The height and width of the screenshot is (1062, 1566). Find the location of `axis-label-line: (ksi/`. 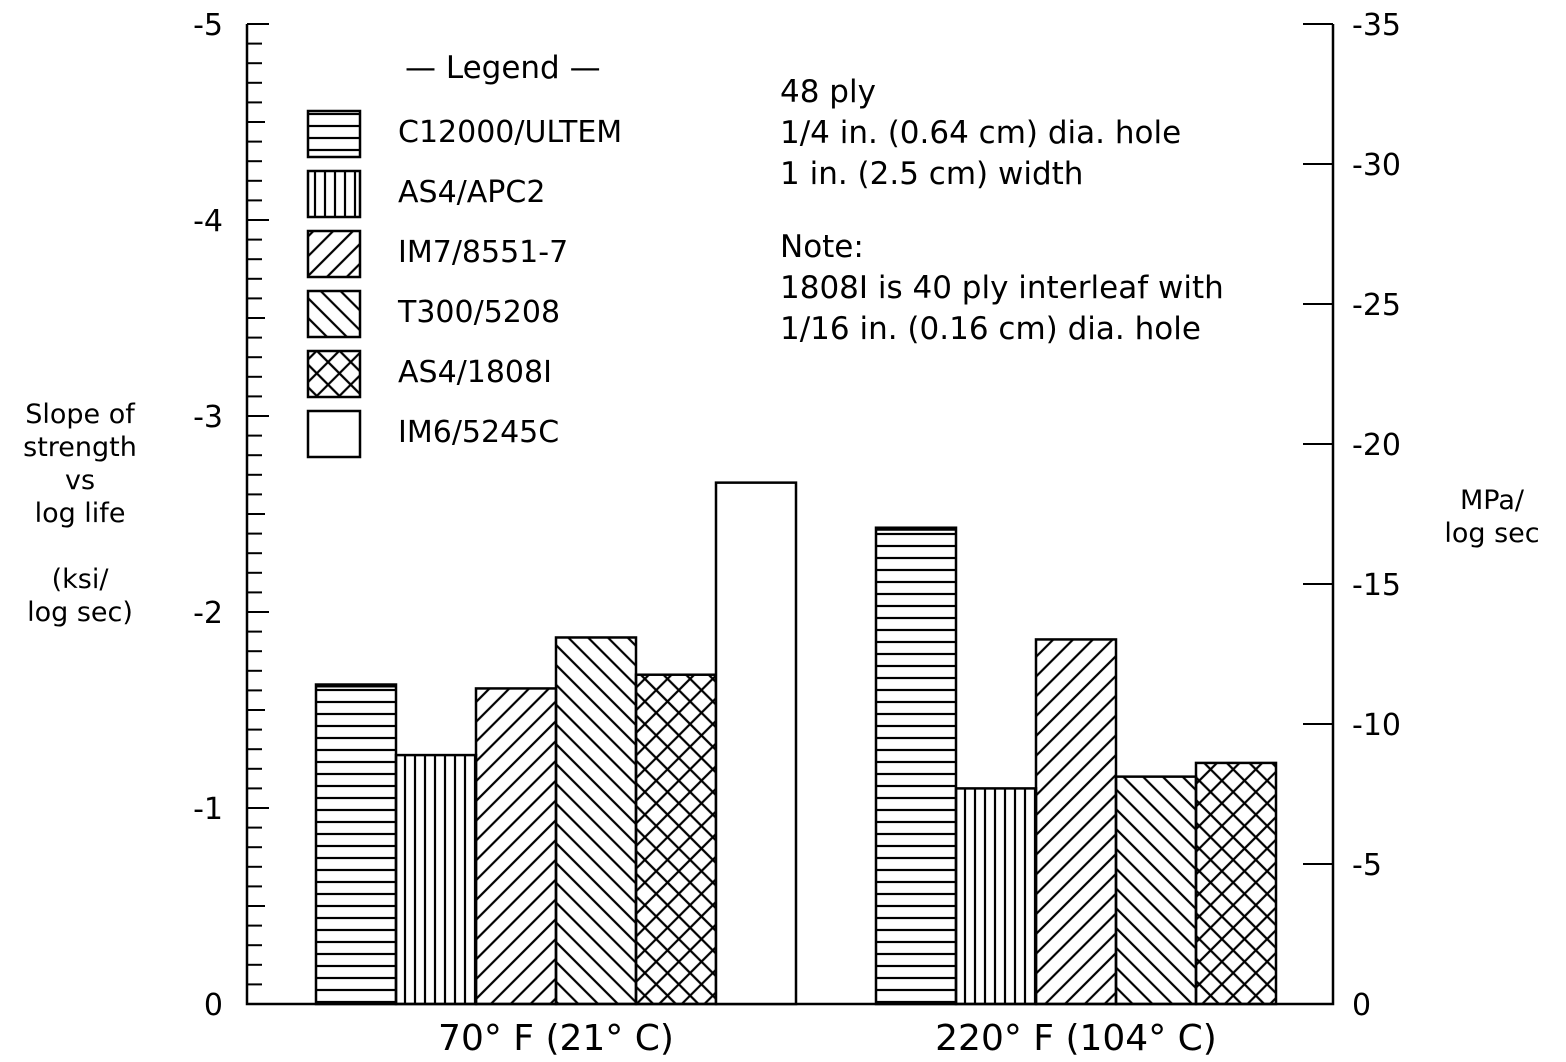

axis-label-line: (ksi/ is located at coordinates (80, 579).